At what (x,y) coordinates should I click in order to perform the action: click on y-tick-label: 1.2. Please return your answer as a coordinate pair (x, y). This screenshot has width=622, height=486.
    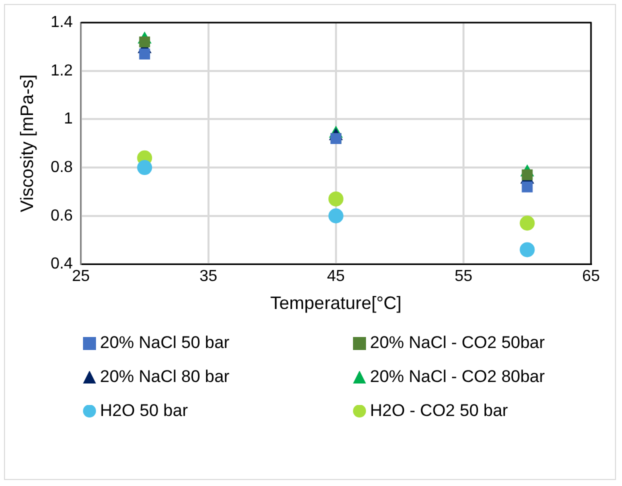
    Looking at the image, I should click on (61, 71).